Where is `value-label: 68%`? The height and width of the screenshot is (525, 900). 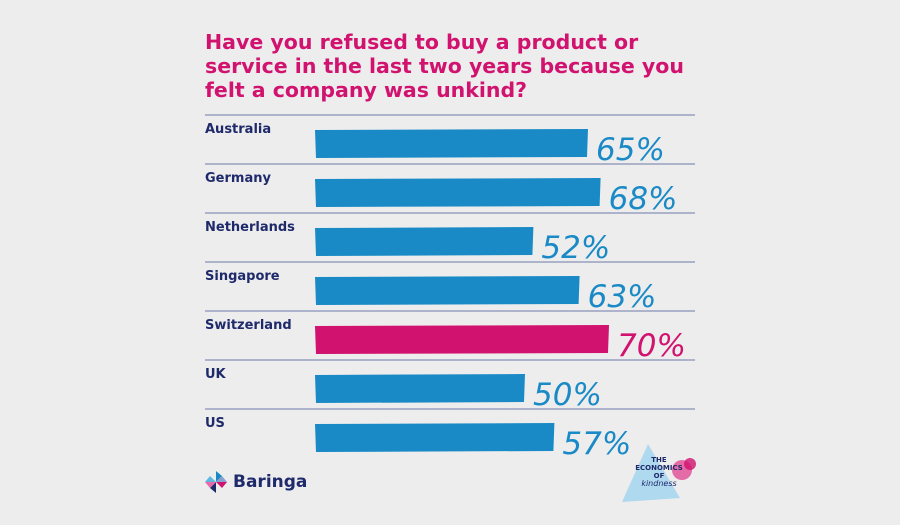 value-label: 68% is located at coordinates (643, 199).